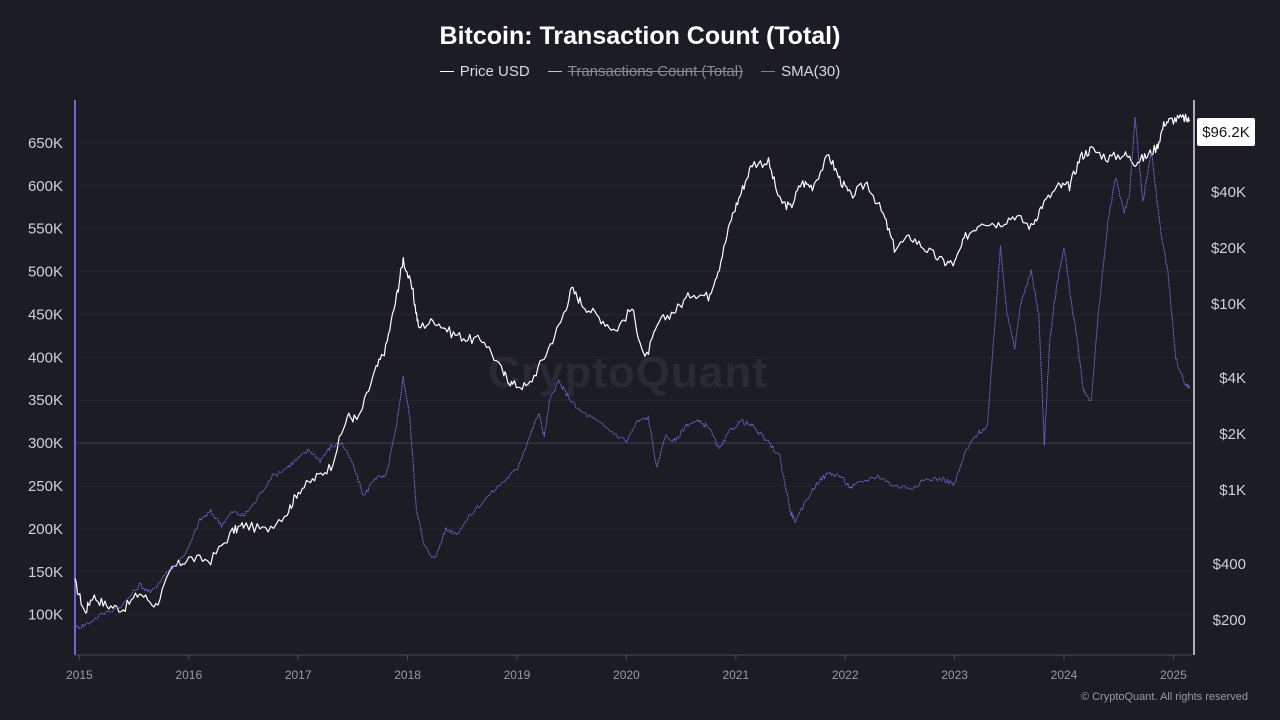 This screenshot has width=1280, height=720. What do you see at coordinates (45, 615) in the screenshot?
I see `y-tick-left-100K: 100K` at bounding box center [45, 615].